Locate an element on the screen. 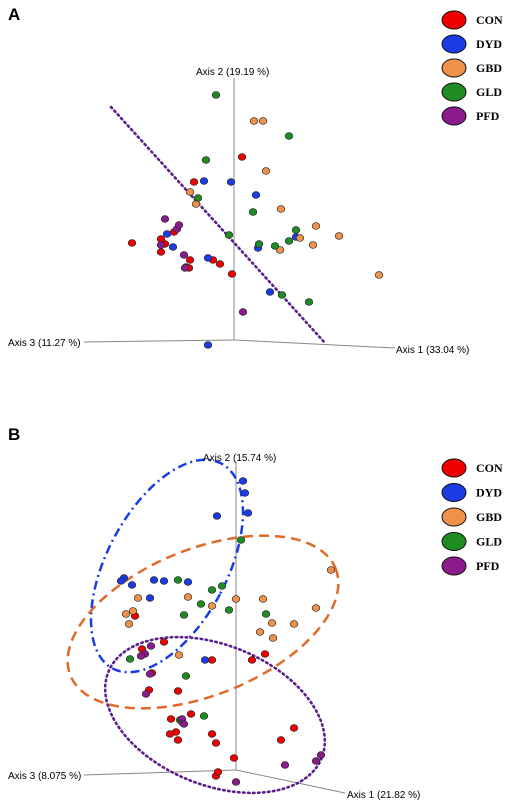 The image size is (511, 807). axis2-label: Axis 2 (19.19 %) is located at coordinates (232, 72).